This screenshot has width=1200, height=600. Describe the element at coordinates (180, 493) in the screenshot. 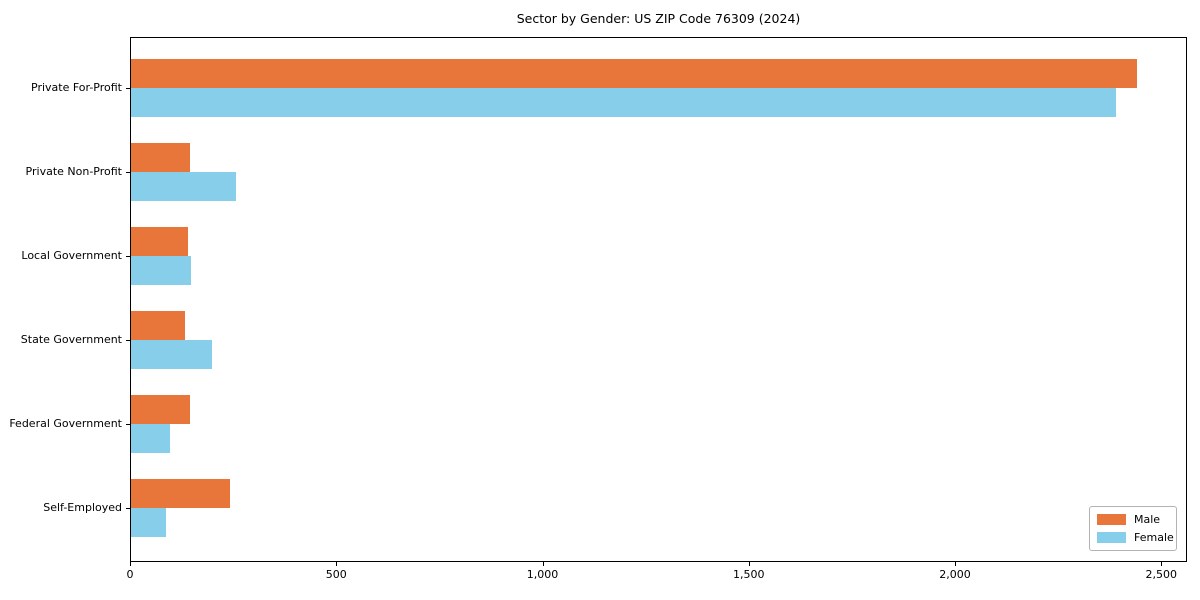

I see `bar-male-self-employed` at that location.